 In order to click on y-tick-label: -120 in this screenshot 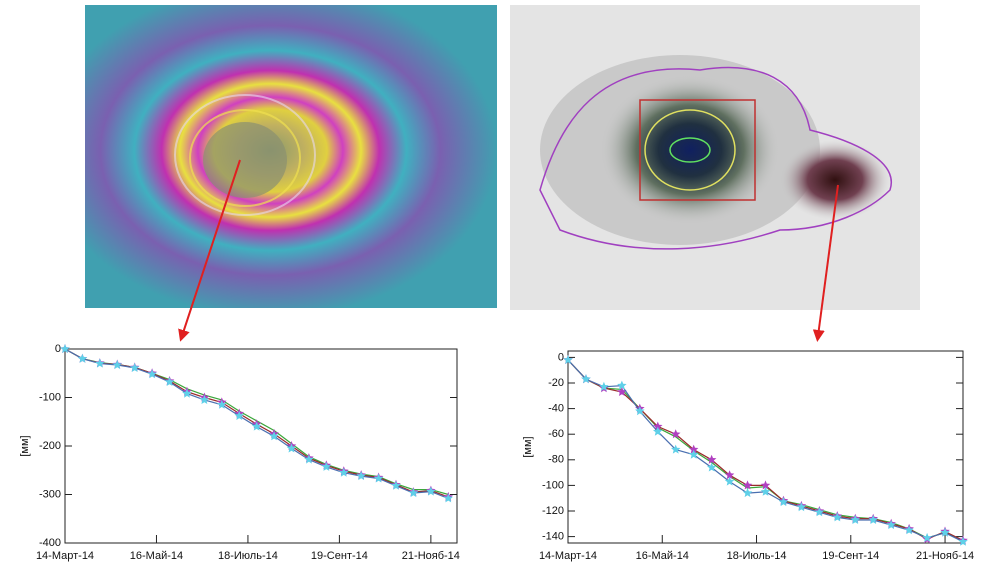, I will do `click(553, 511)`.